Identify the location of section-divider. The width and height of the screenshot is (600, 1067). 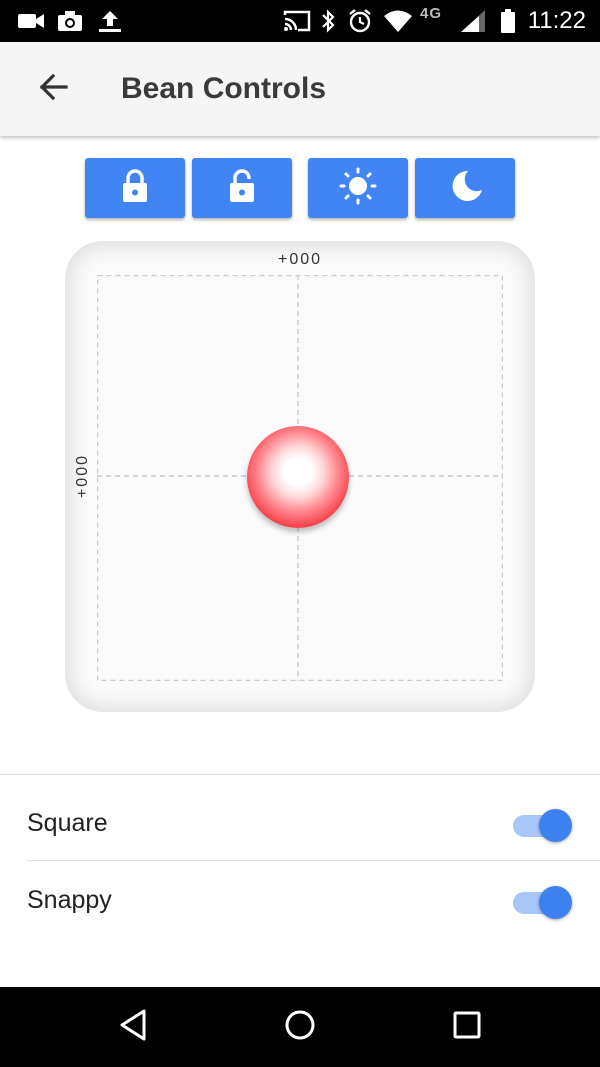
(300, 774).